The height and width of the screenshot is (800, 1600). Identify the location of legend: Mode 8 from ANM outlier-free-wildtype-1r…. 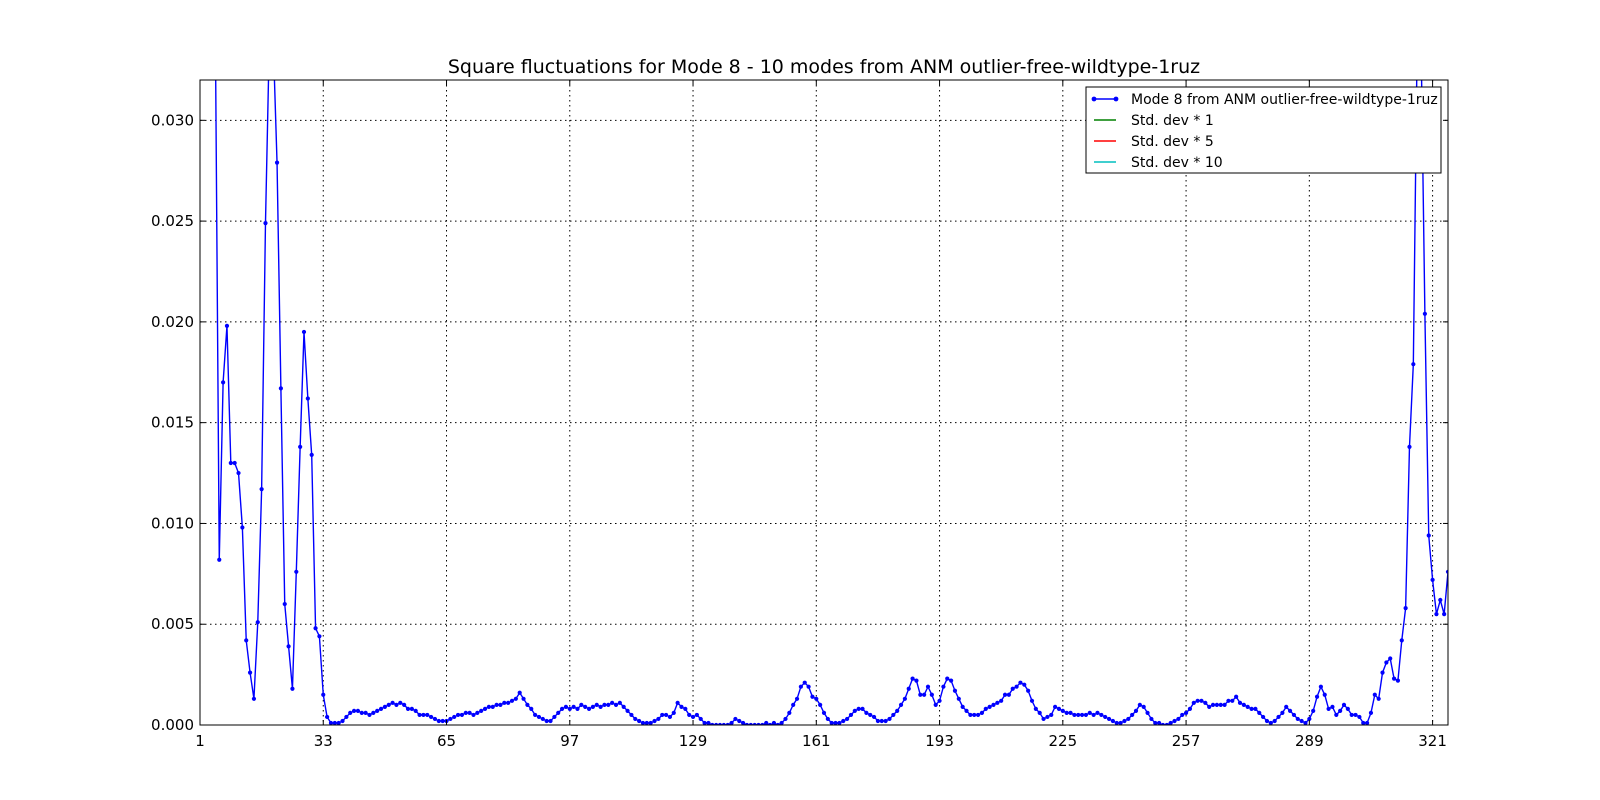
(1263, 130).